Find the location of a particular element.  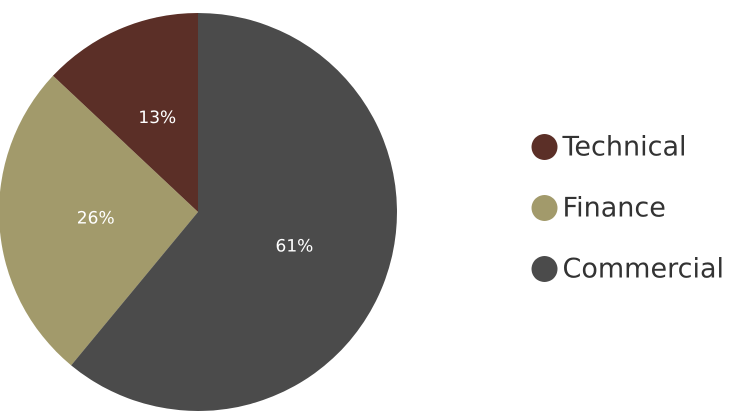

legend-label: Finance is located at coordinates (614, 208).